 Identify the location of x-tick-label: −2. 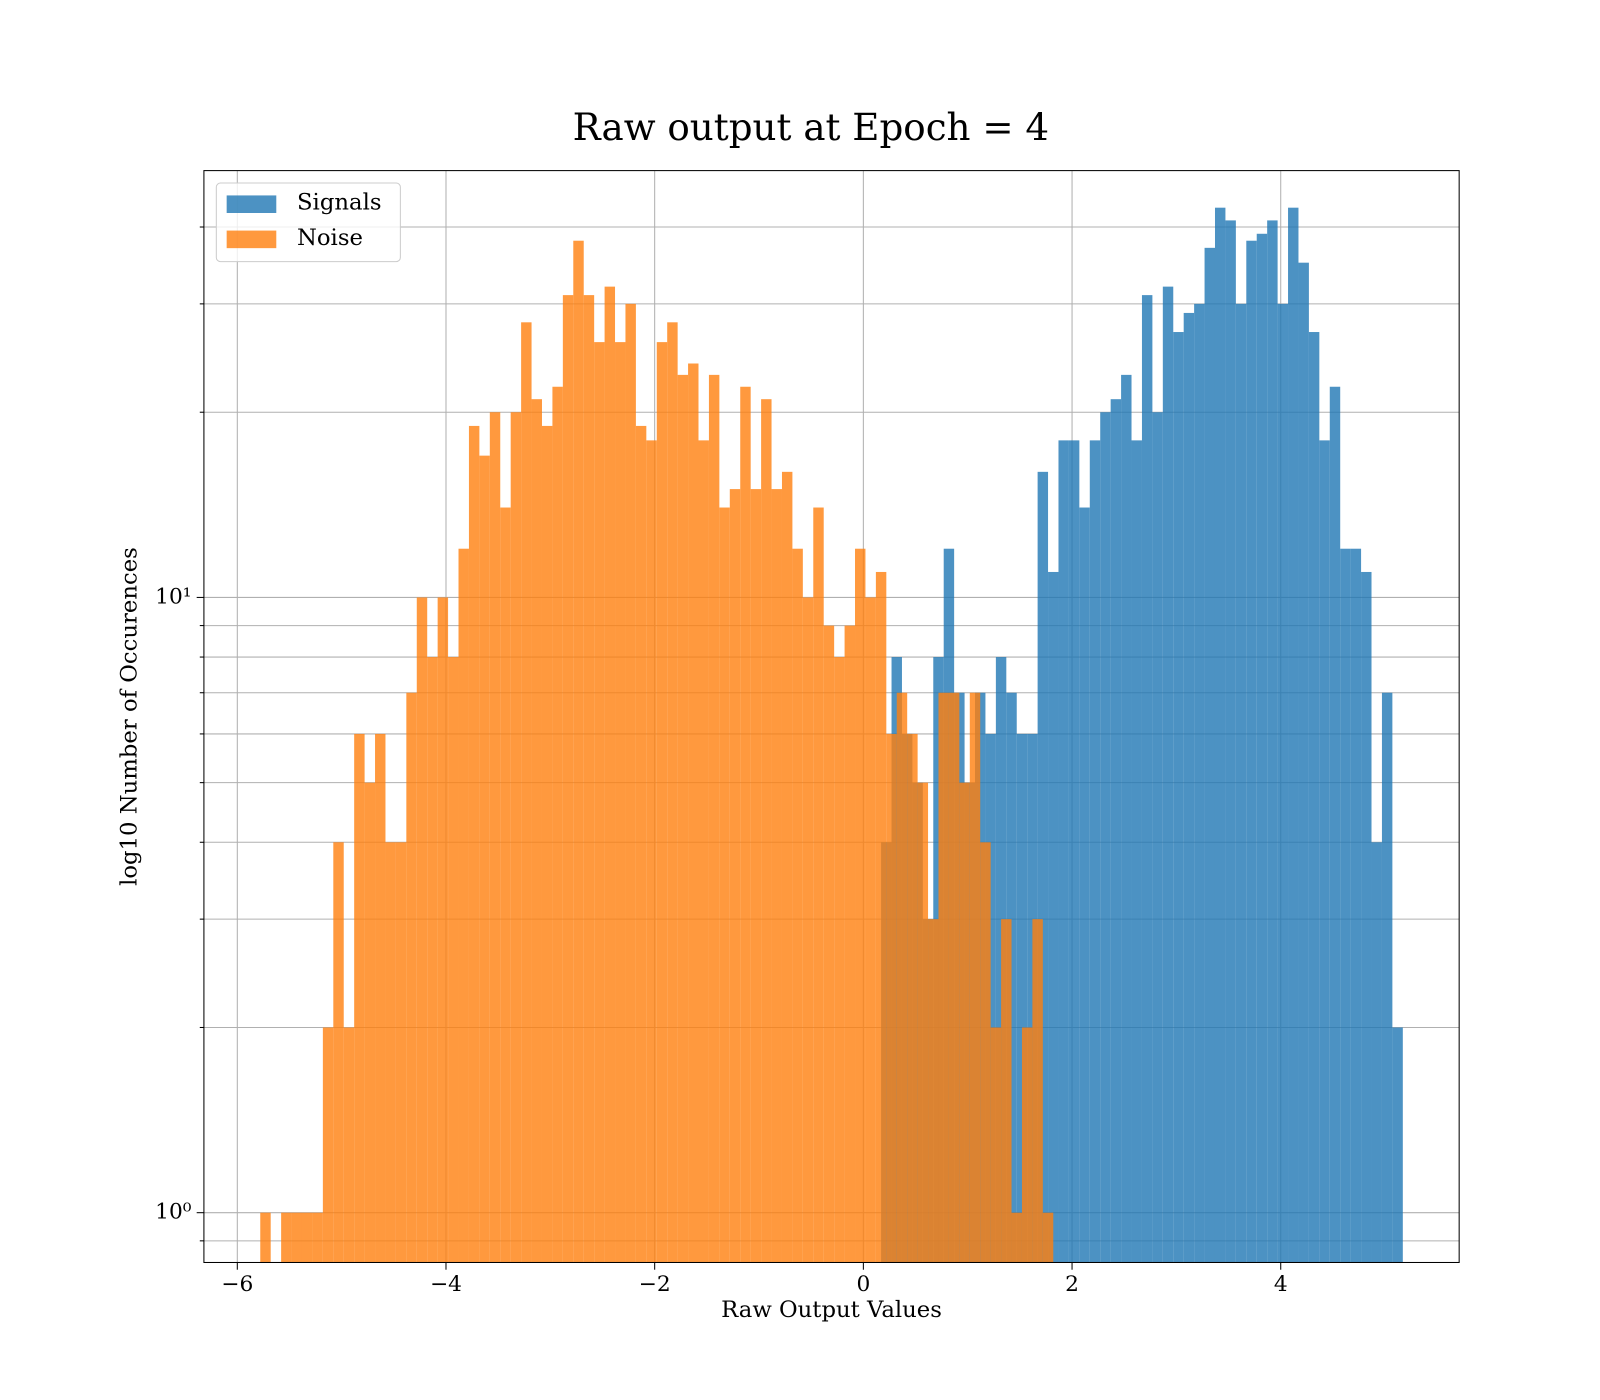
(655, 1284).